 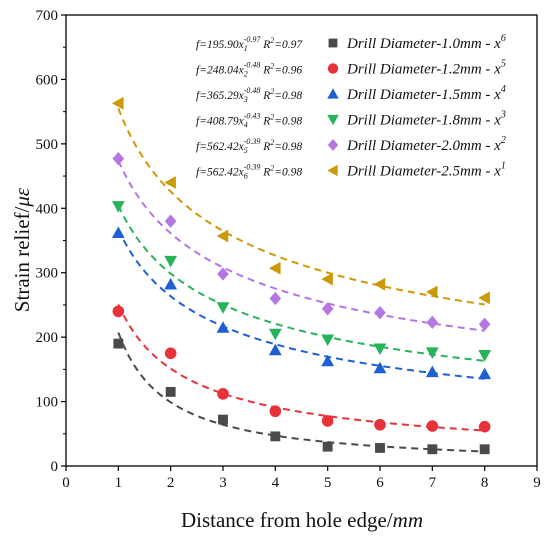 I want to click on x-tick-label: 1, so click(x=119, y=483).